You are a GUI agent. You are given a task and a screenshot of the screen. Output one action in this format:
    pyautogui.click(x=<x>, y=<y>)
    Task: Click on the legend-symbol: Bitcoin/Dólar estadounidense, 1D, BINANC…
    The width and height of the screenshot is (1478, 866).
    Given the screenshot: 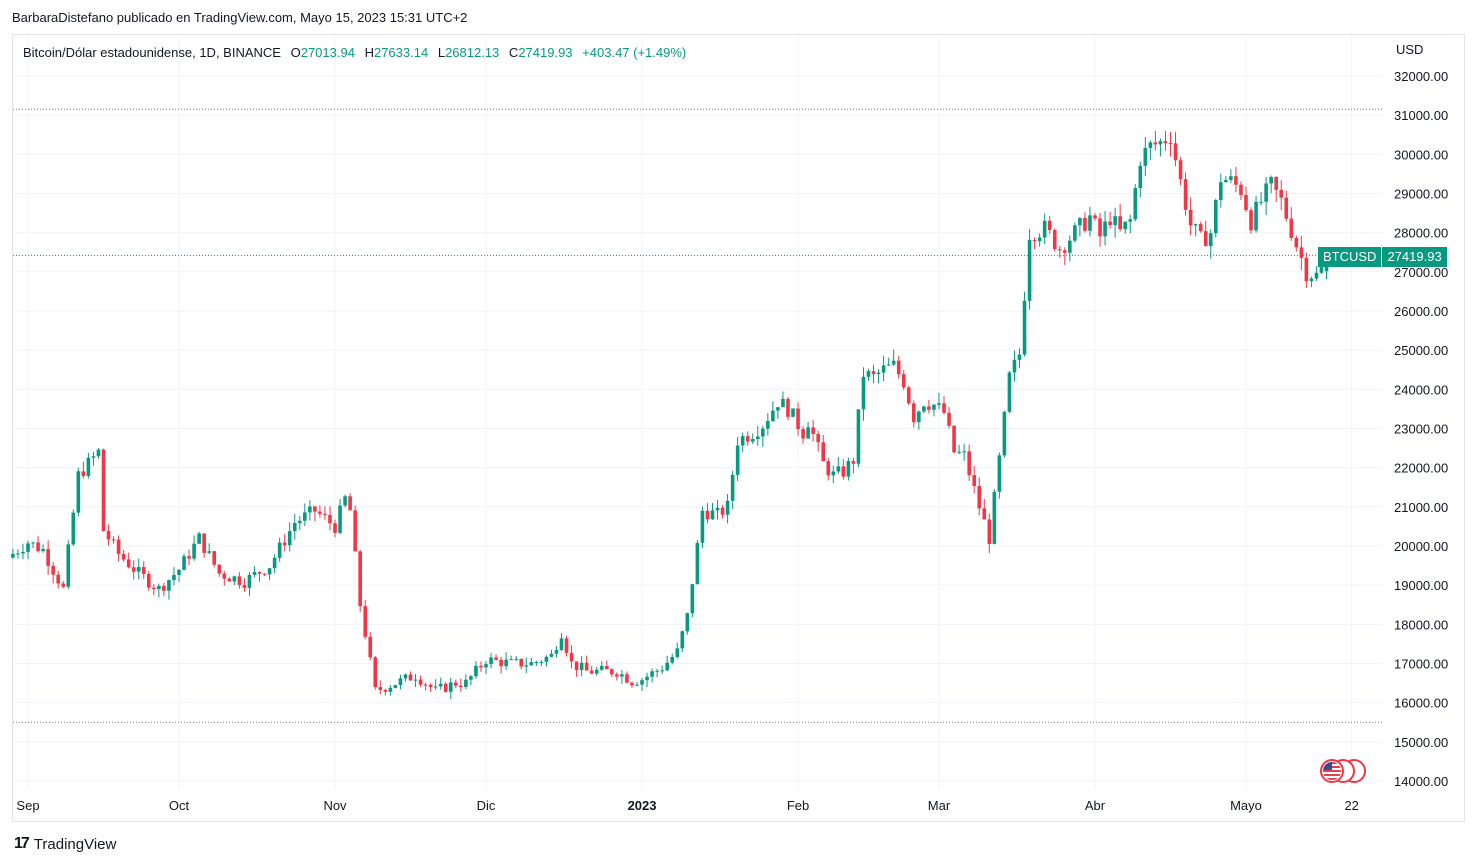 What is the action you would take?
    pyautogui.click(x=152, y=52)
    